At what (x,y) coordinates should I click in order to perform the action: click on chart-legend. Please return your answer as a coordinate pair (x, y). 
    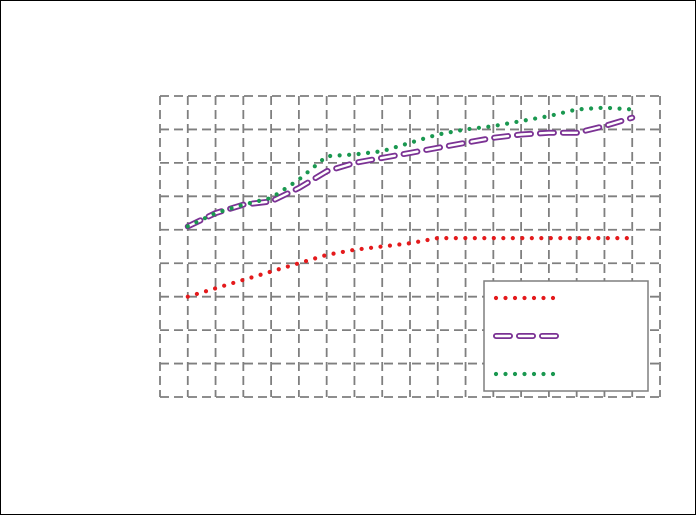
    Looking at the image, I should click on (566, 336).